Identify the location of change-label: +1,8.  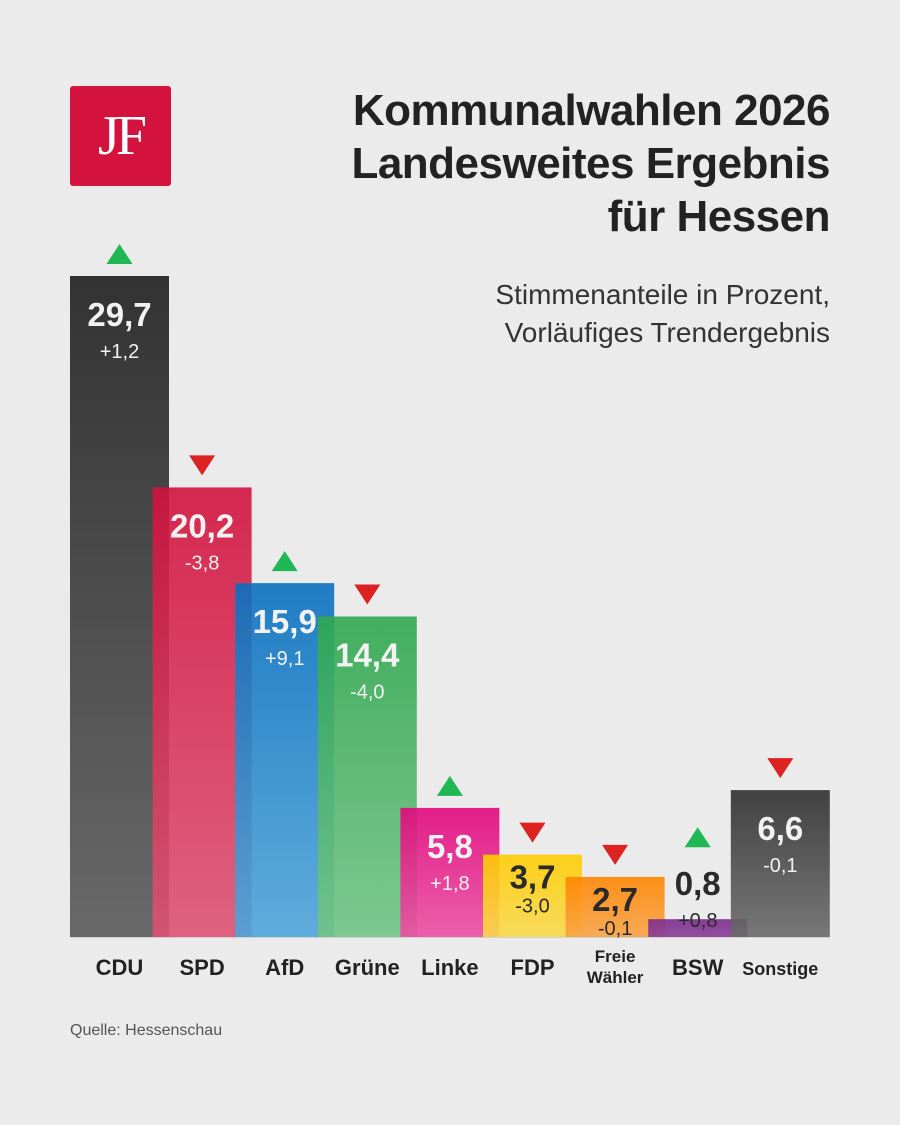
(449, 884).